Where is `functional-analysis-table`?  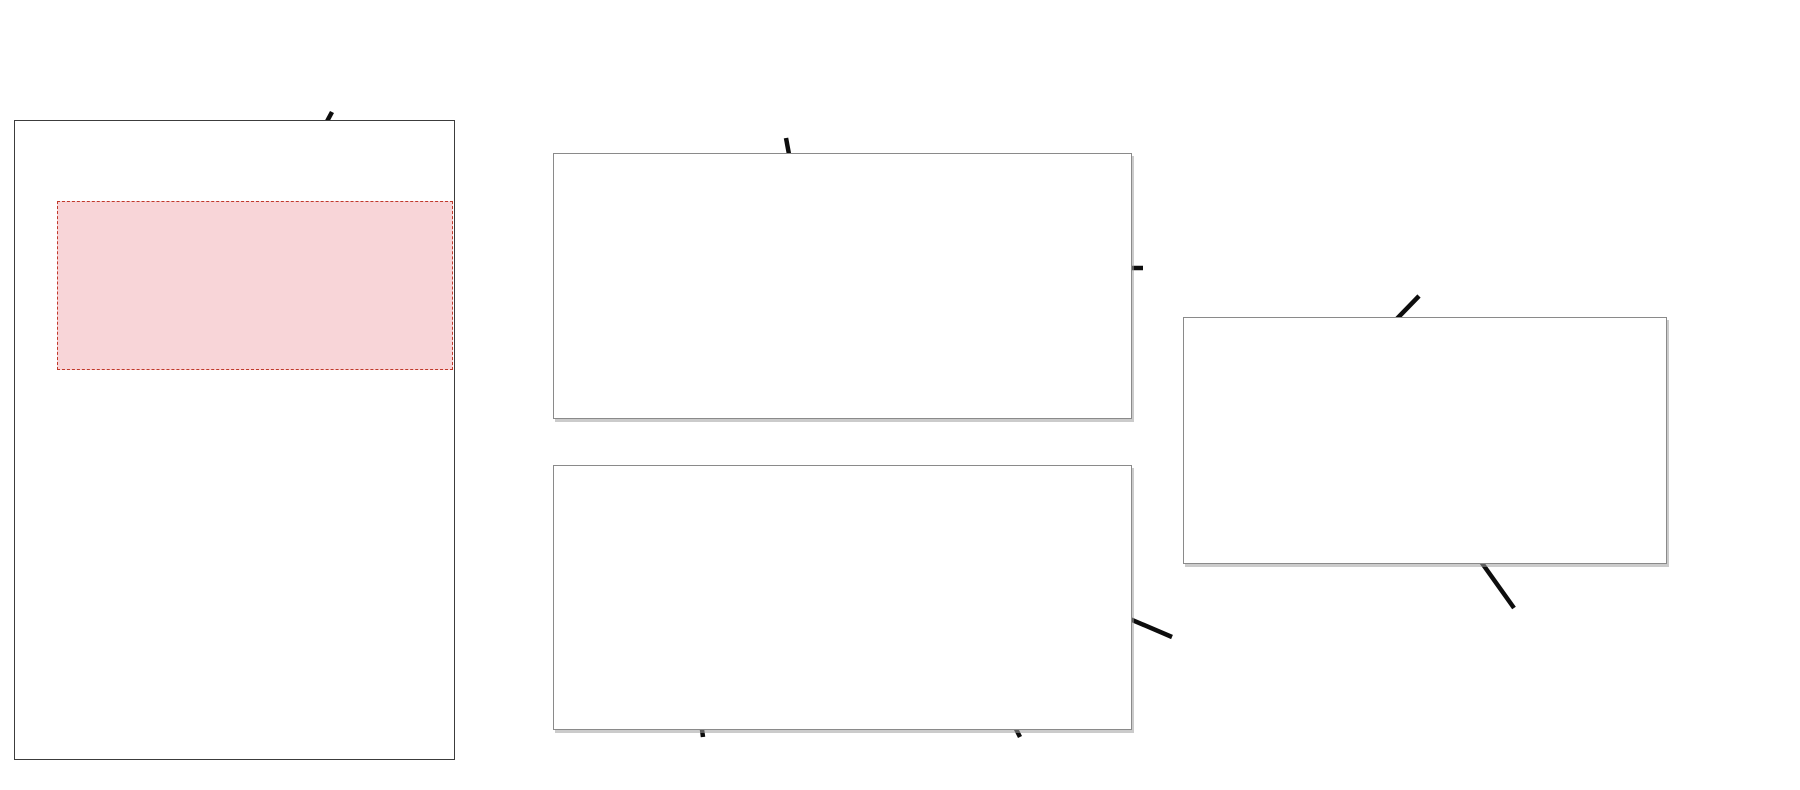 functional-analysis-table is located at coordinates (1425, 440).